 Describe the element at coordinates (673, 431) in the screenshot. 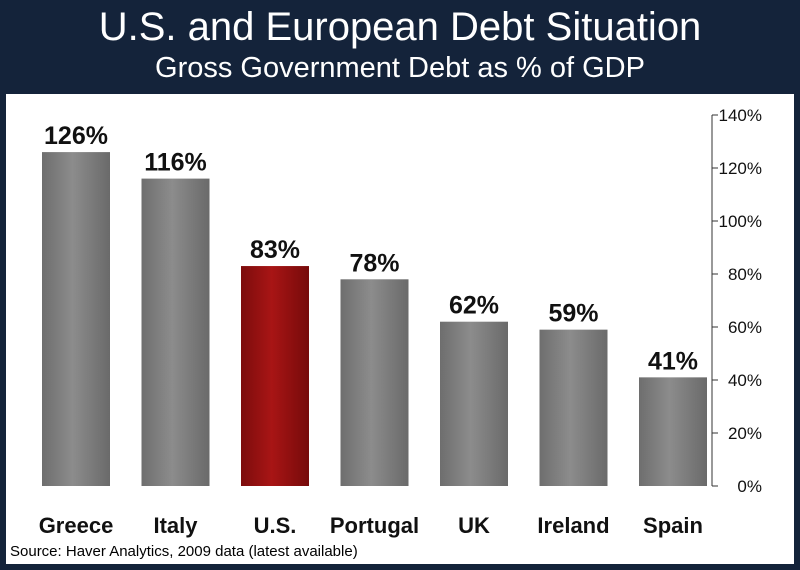

I see `bar-spain` at that location.